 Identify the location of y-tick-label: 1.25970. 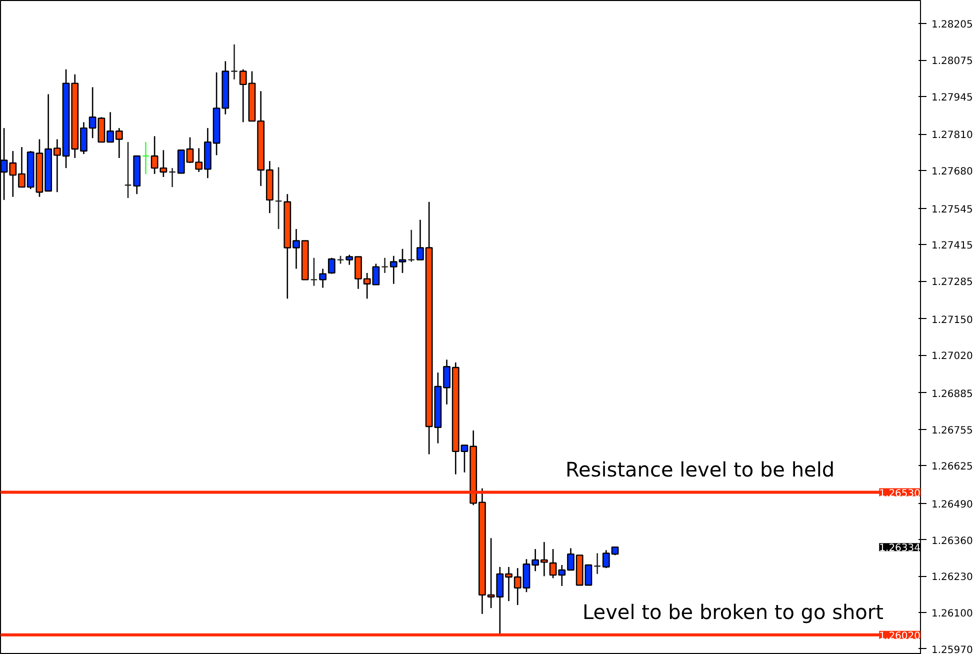
(952, 649).